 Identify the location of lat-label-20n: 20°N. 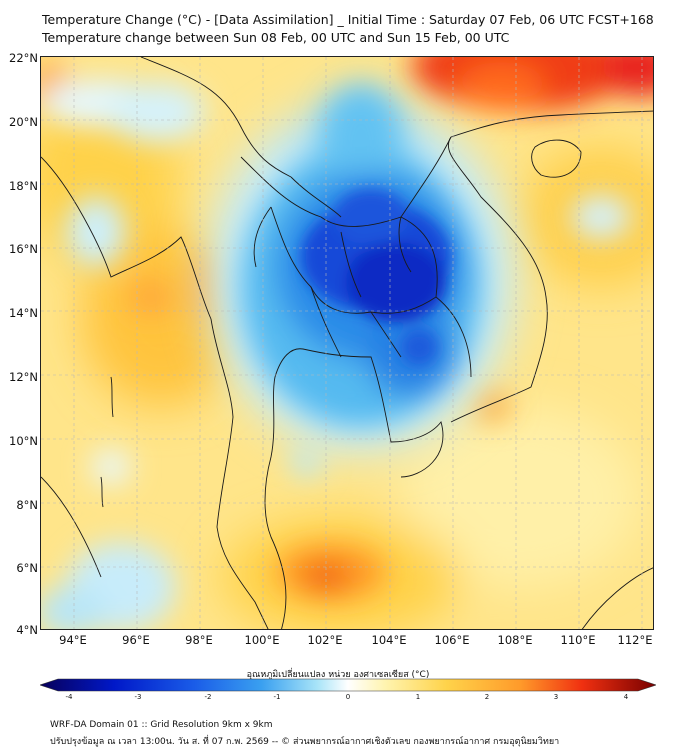
(23, 122).